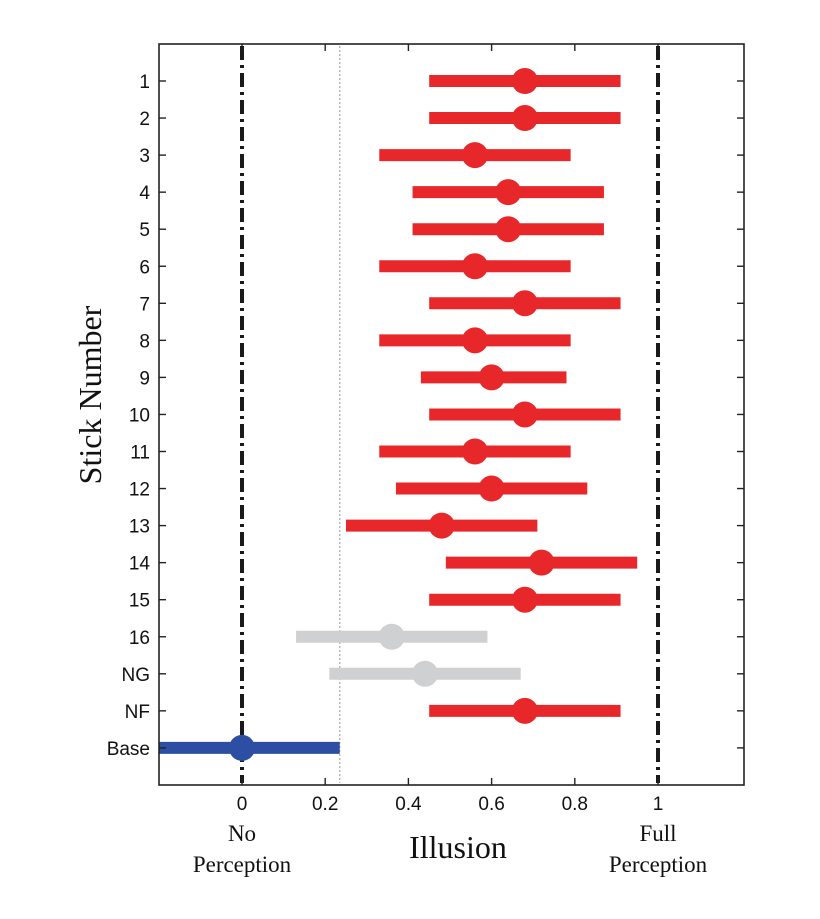  Describe the element at coordinates (139, 638) in the screenshot. I see `y-tick-label-16: 16` at that location.